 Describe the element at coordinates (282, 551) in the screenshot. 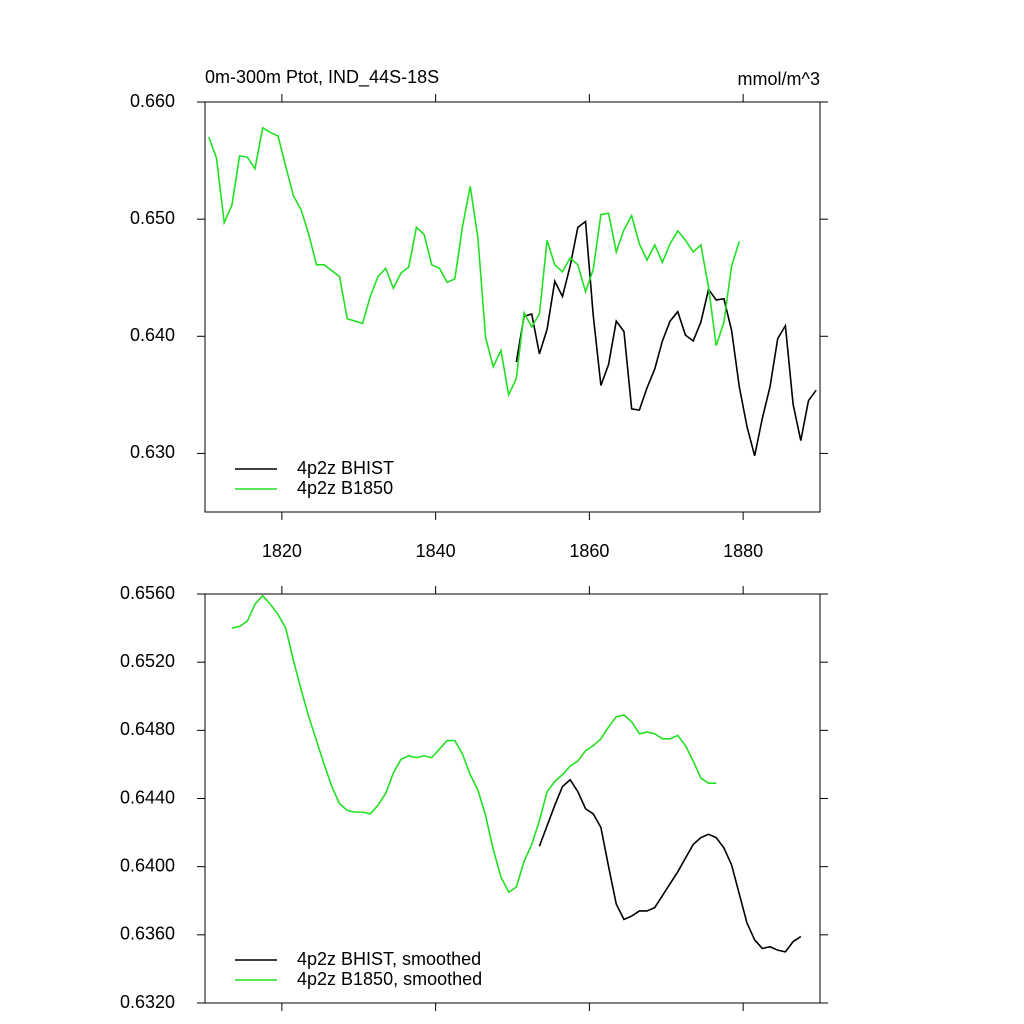

I see `x-tick-label: 1820` at that location.